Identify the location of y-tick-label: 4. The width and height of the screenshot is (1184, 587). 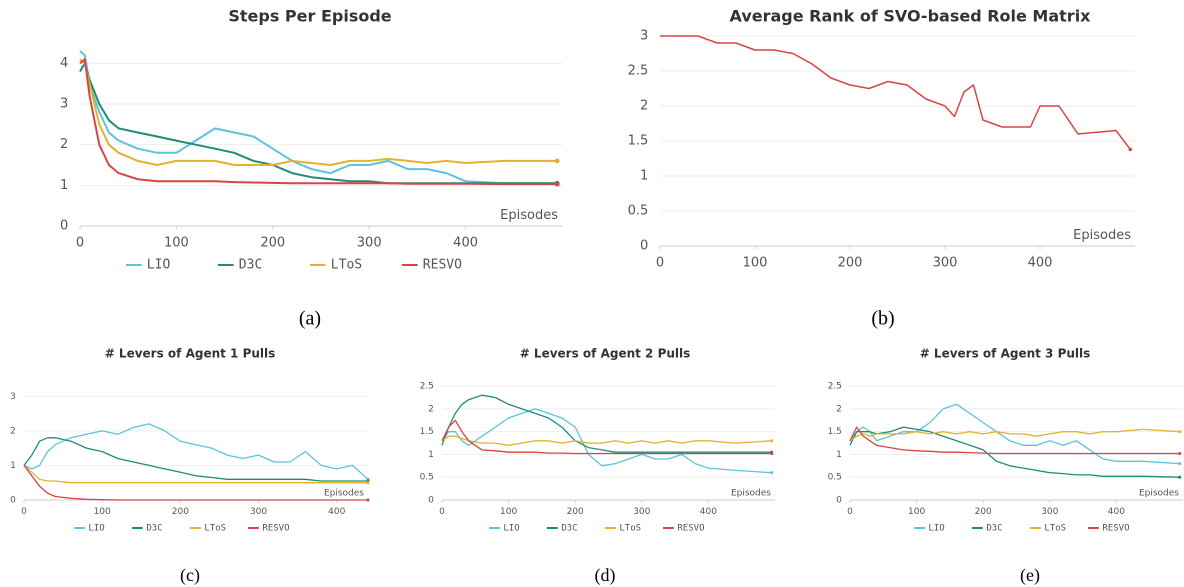
(64, 63).